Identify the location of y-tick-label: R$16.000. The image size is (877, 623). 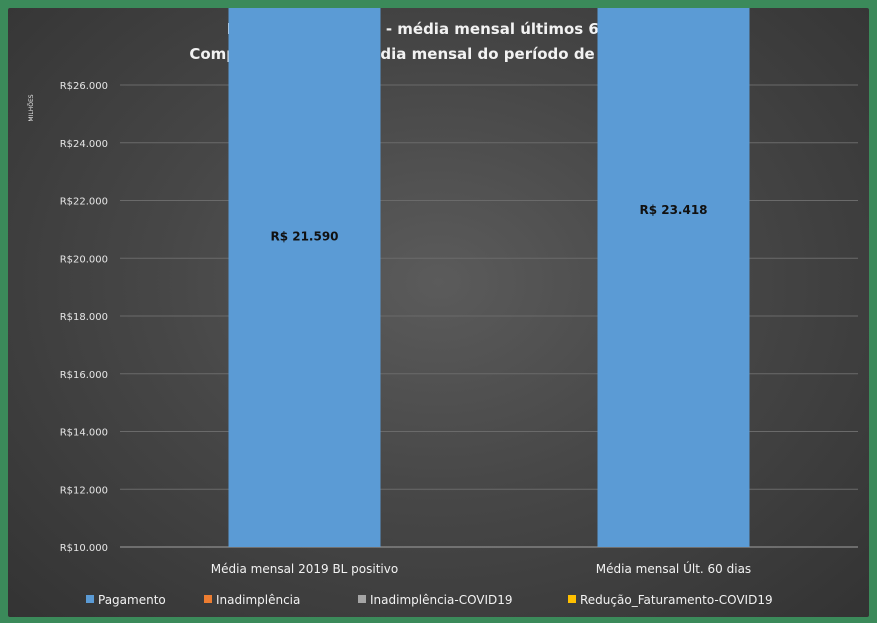
(84, 375).